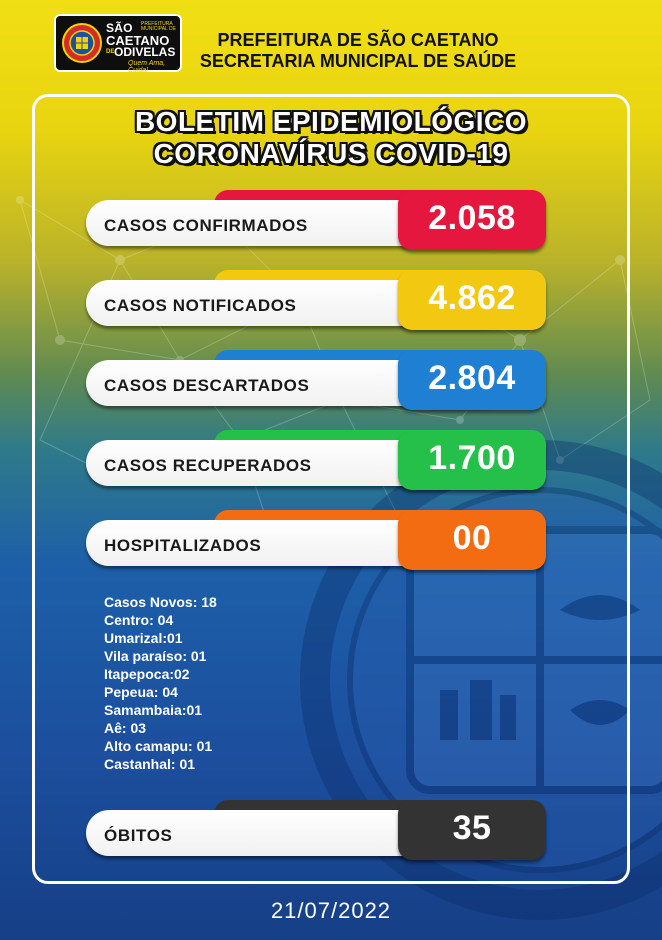 This screenshot has height=940, width=662. I want to click on logo-text-odivelas: ODIVELAS, so click(145, 52).